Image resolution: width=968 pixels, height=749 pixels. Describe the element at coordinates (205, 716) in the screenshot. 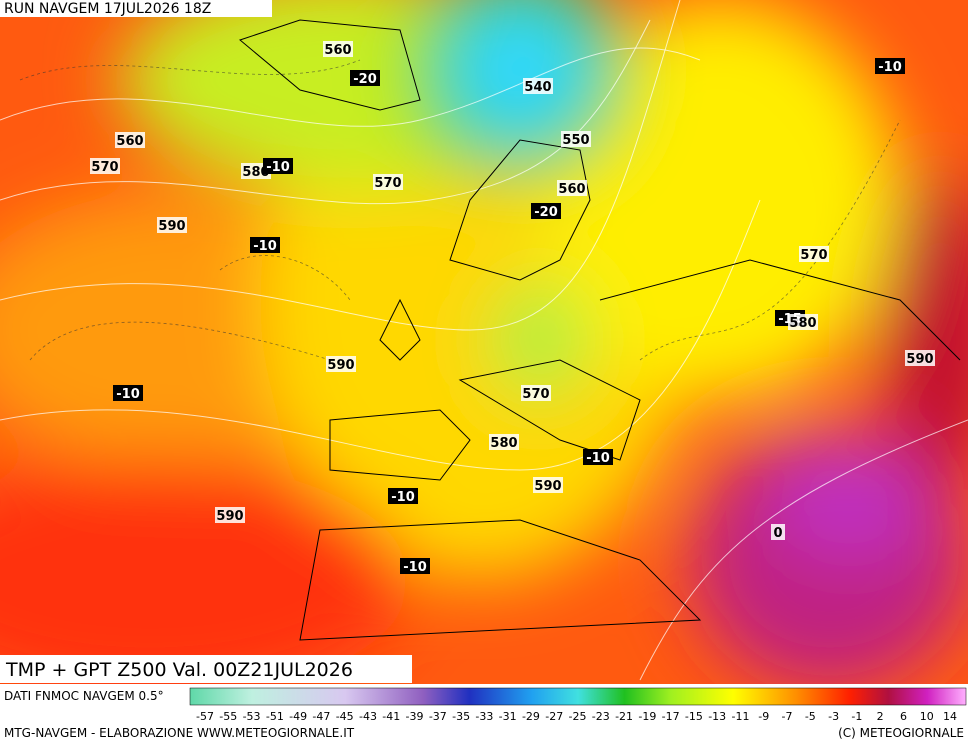

I see `colorbar-label: -57` at that location.